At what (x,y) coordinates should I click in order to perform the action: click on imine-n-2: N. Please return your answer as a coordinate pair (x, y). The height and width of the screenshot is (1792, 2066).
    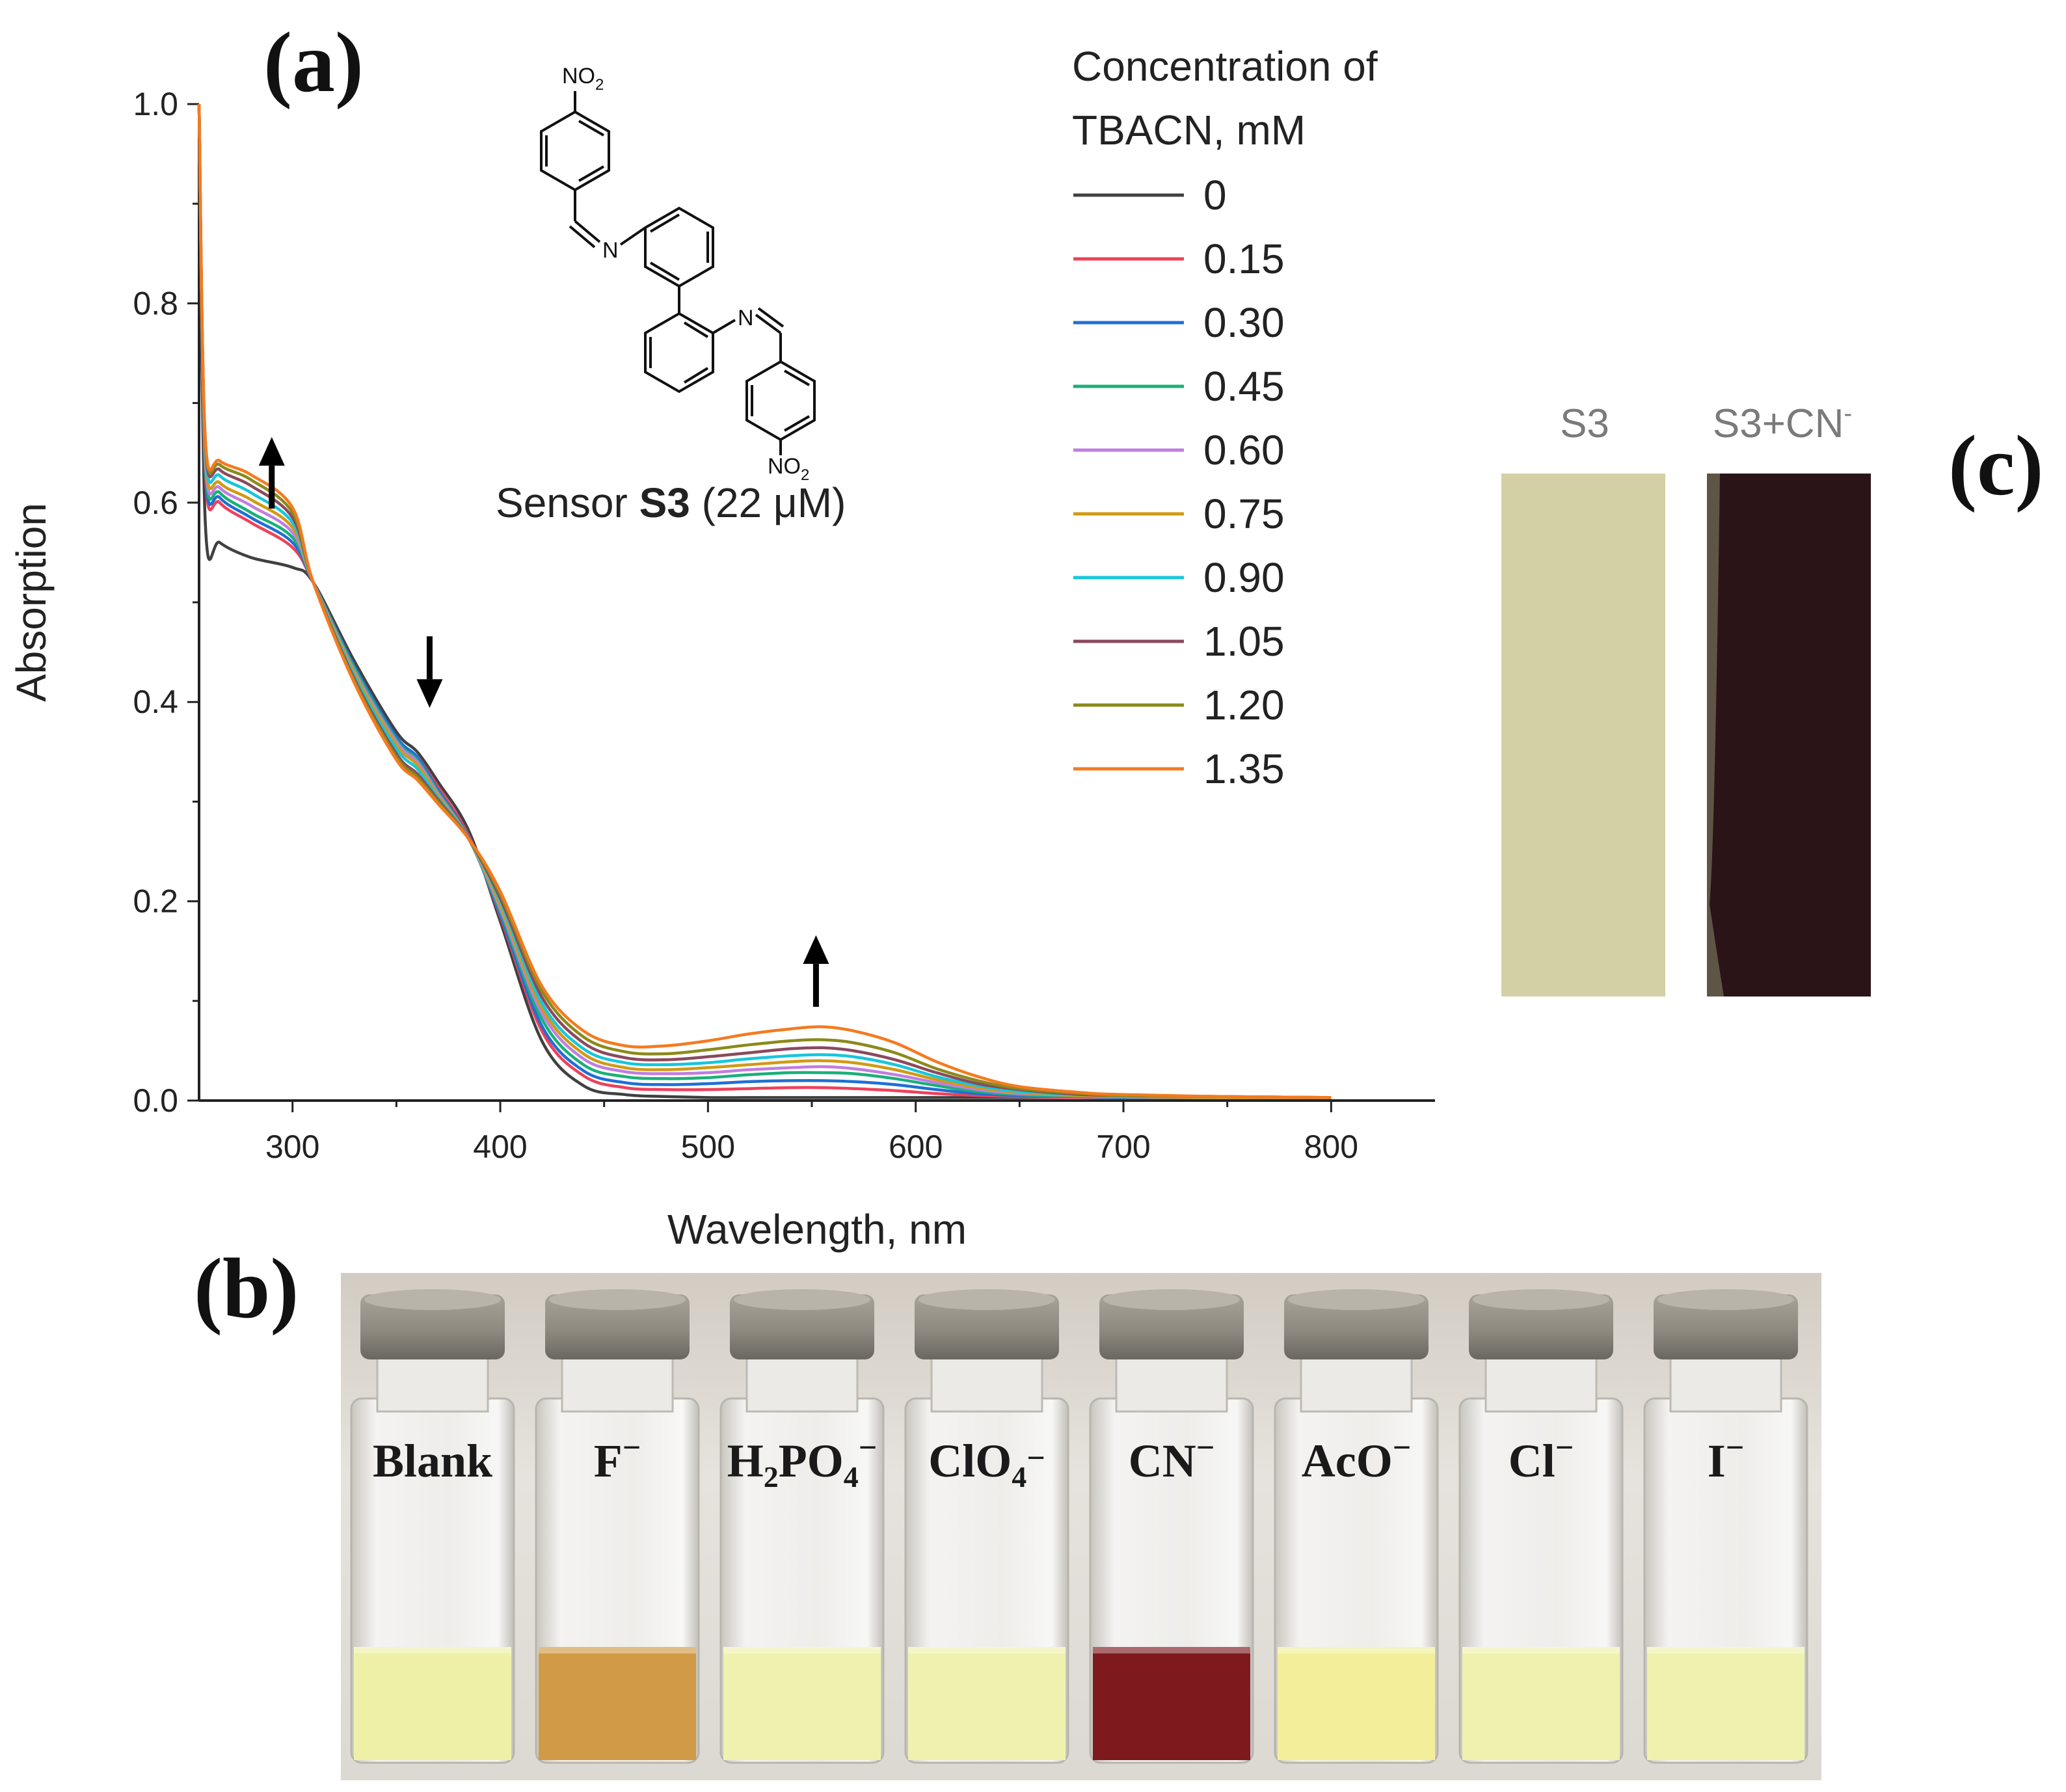
    Looking at the image, I should click on (746, 318).